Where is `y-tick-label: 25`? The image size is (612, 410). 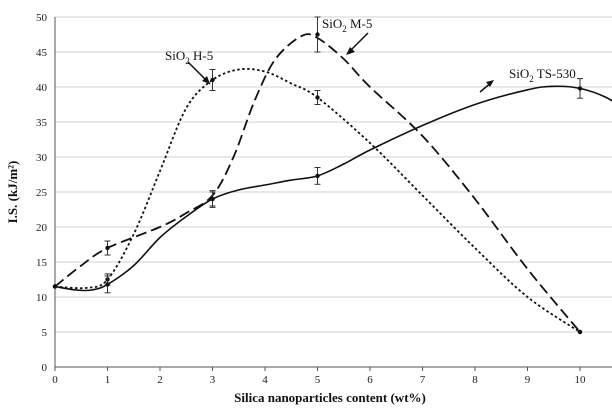
y-tick-label: 25 is located at coordinates (42, 193).